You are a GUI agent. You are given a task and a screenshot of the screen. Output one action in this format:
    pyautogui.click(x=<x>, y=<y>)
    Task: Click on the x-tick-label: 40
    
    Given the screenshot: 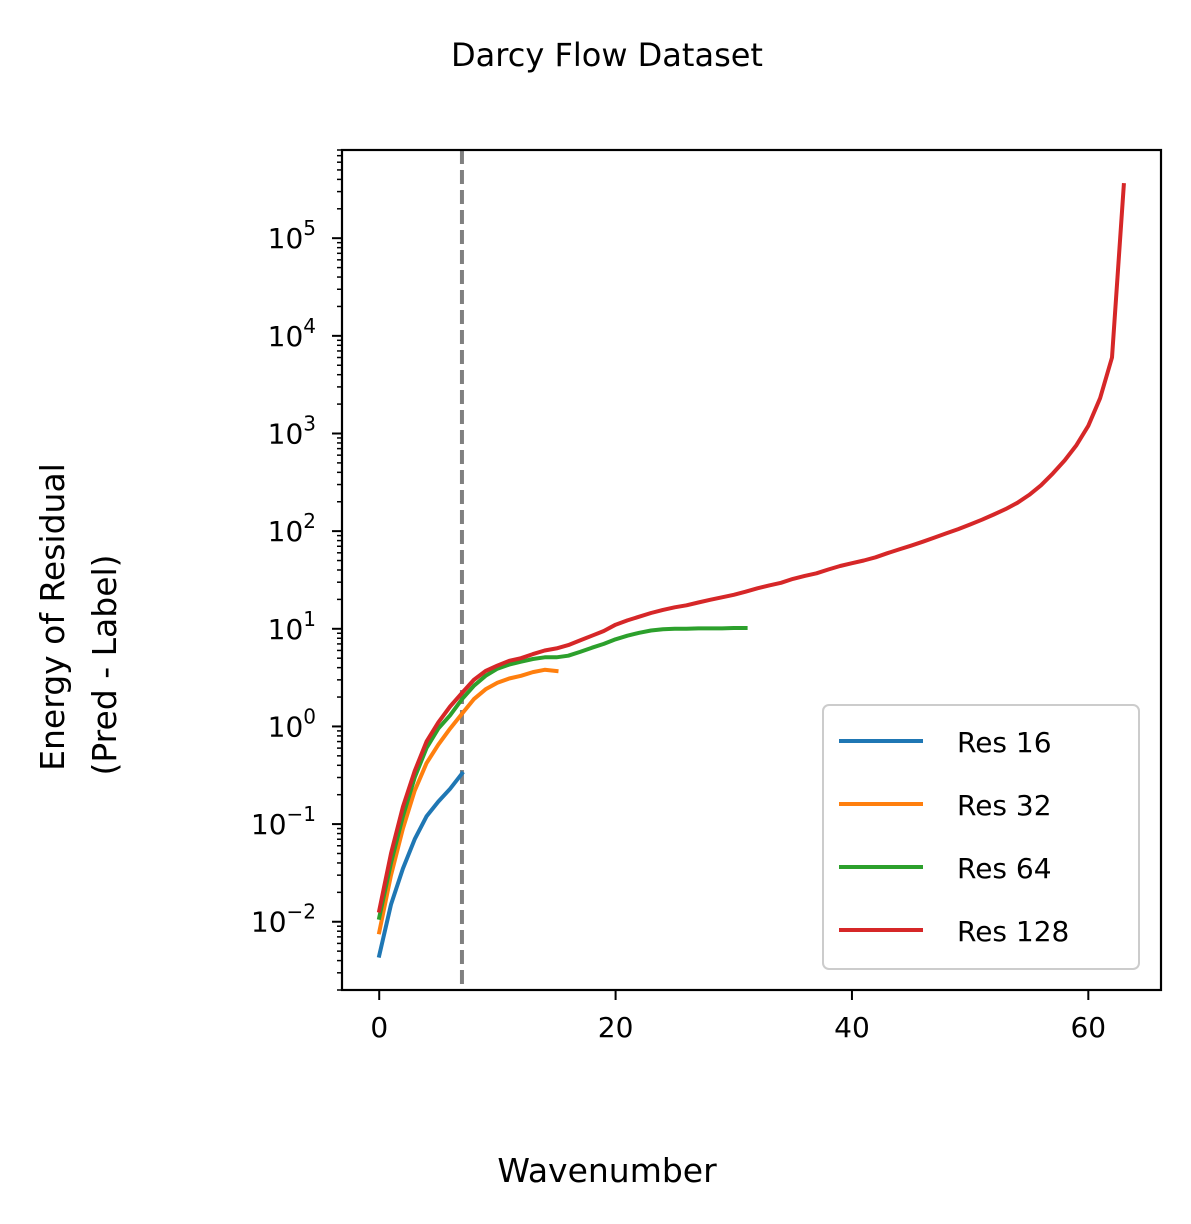 What is the action you would take?
    pyautogui.click(x=852, y=1027)
    